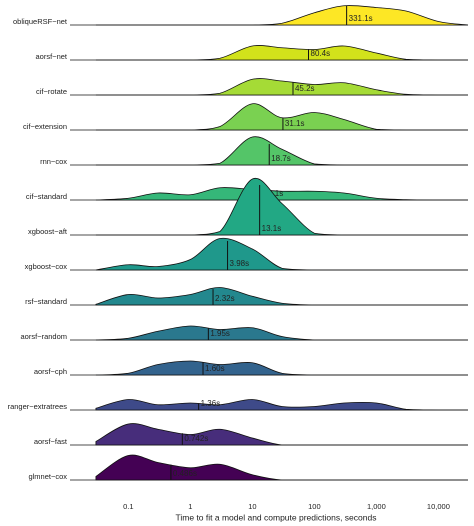 The width and height of the screenshot is (474, 526). What do you see at coordinates (240, 263) in the screenshot?
I see `median-label: 3.98s` at bounding box center [240, 263].